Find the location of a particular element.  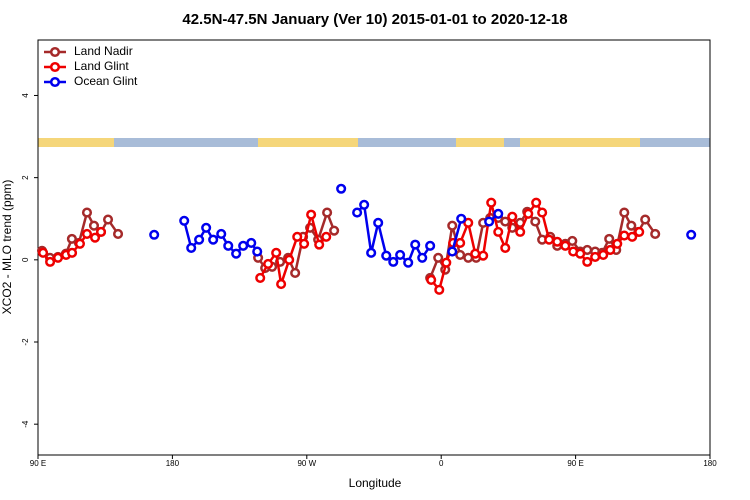

y-tick-label: 2 is located at coordinates (25, 177).